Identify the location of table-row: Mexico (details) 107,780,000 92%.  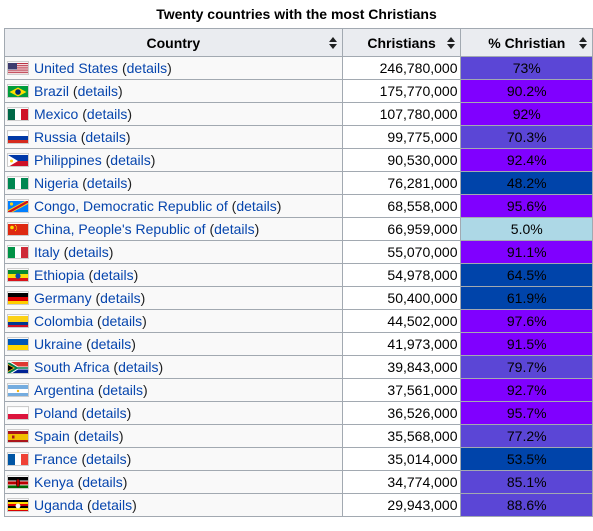
(298, 114).